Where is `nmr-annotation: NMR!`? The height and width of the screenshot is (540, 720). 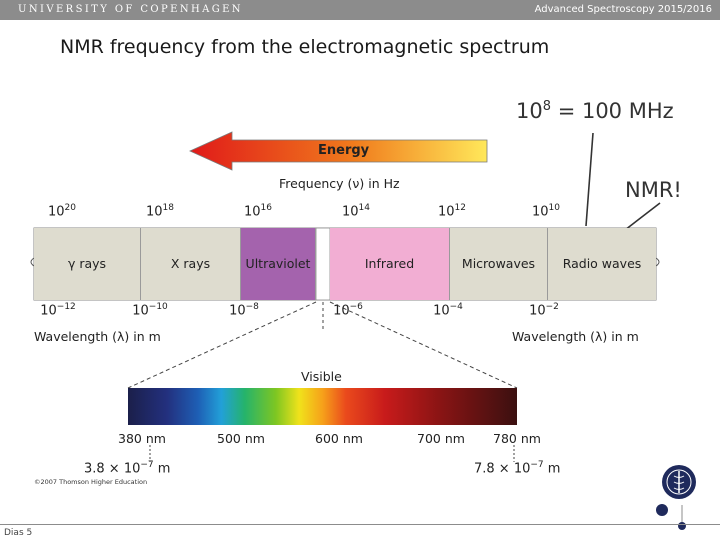
nmr-annotation: NMR! is located at coordinates (653, 190).